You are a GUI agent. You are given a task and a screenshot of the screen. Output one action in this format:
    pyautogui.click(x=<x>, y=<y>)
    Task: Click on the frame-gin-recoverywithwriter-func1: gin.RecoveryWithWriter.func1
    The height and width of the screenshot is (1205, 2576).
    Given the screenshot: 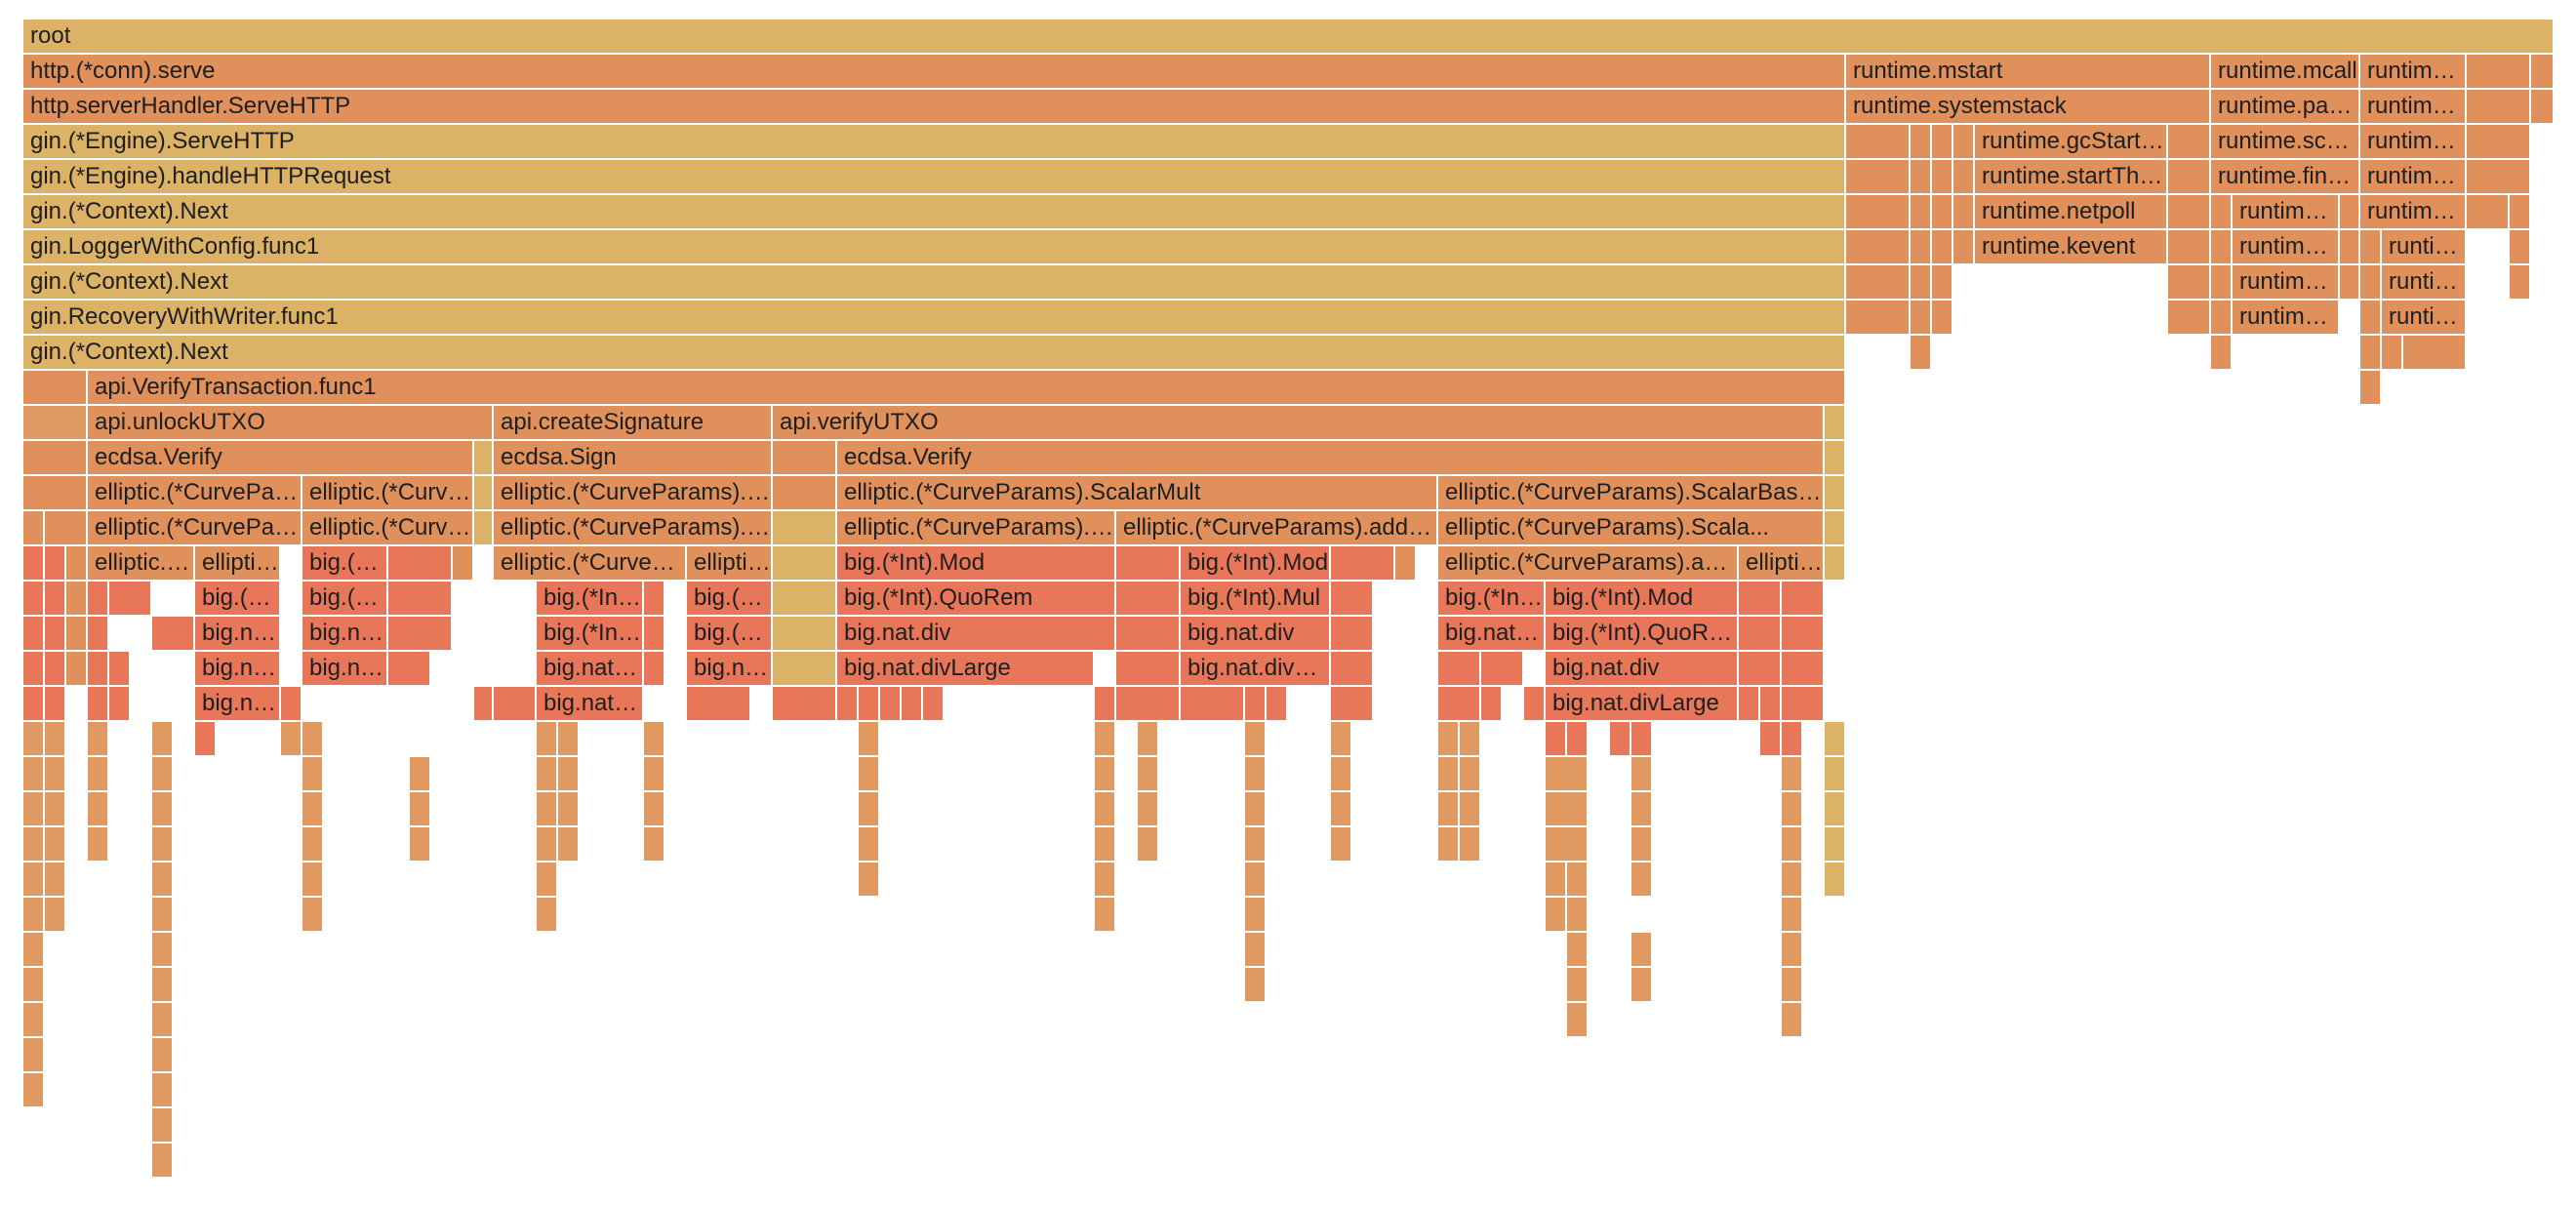 What is the action you would take?
    pyautogui.click(x=934, y=318)
    